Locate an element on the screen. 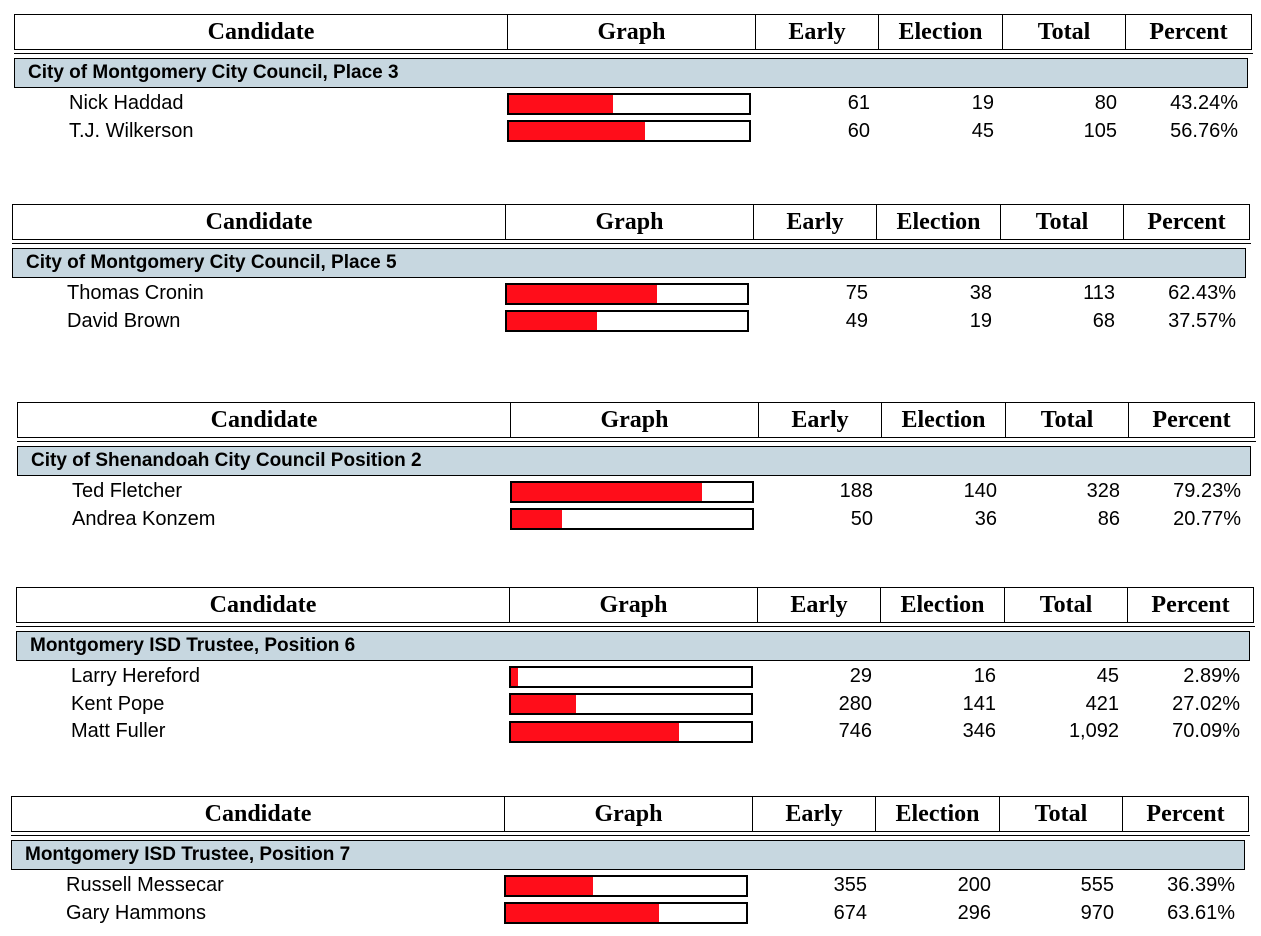 The image size is (1261, 936). early-votes: 280 is located at coordinates (855, 703).